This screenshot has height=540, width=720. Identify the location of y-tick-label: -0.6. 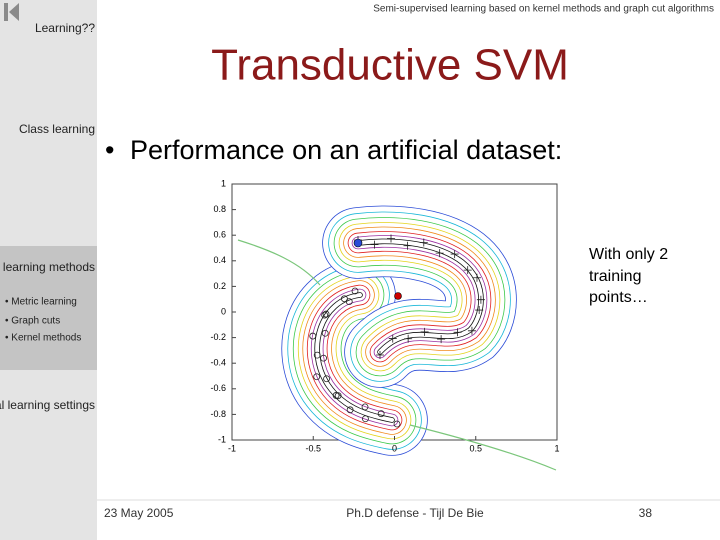
(218, 388).